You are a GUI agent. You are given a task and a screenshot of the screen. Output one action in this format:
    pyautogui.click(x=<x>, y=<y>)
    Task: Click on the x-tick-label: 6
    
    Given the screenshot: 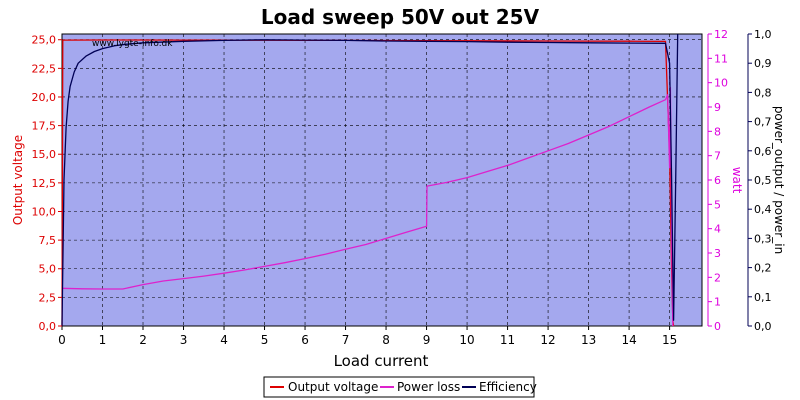 What is the action you would take?
    pyautogui.click(x=305, y=340)
    